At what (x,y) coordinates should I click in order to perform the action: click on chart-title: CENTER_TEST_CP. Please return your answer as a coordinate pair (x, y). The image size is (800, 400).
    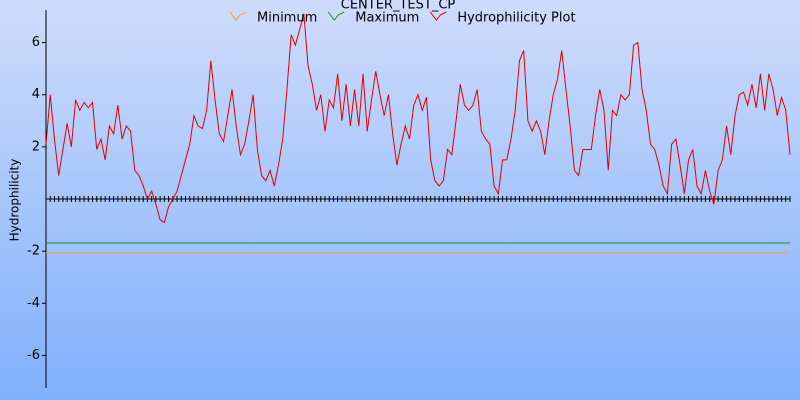
    Looking at the image, I should click on (398, 6).